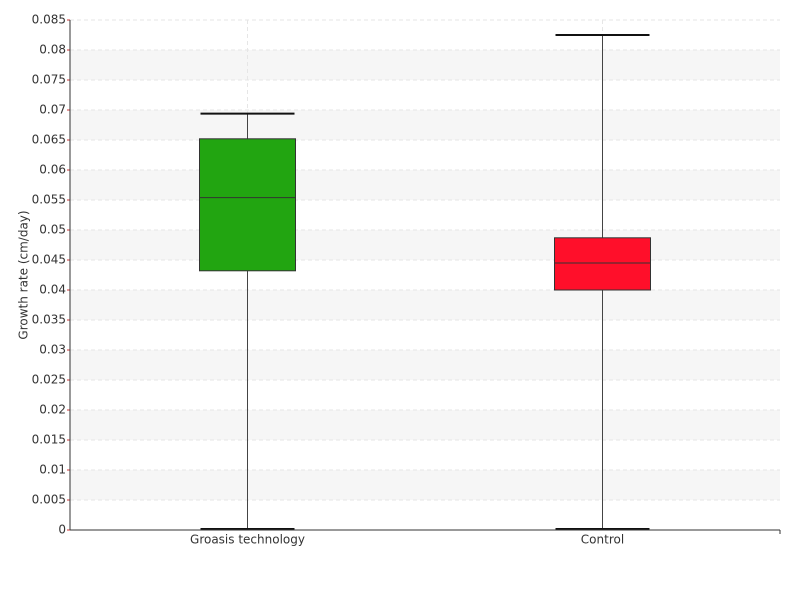 The height and width of the screenshot is (600, 800). What do you see at coordinates (52, 290) in the screenshot?
I see `y-tick-label: 0.04` at bounding box center [52, 290].